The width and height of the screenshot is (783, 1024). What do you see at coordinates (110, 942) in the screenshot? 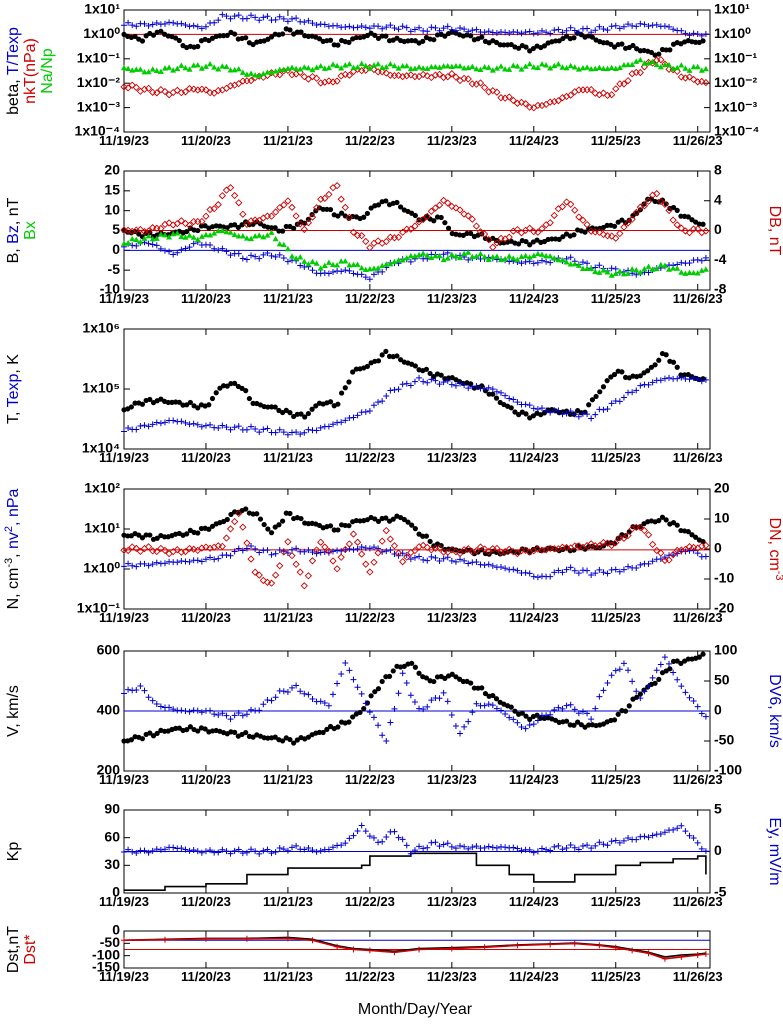
I see `y-tick-label: -50` at bounding box center [110, 942].